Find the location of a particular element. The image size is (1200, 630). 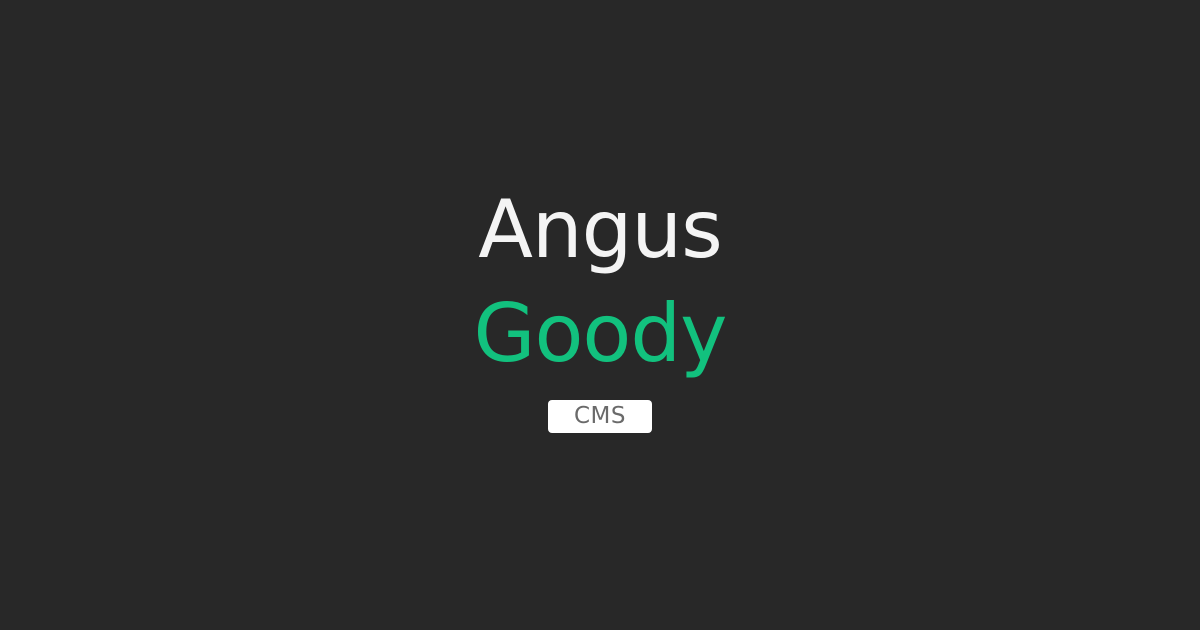

first-name: Angus is located at coordinates (600, 229).